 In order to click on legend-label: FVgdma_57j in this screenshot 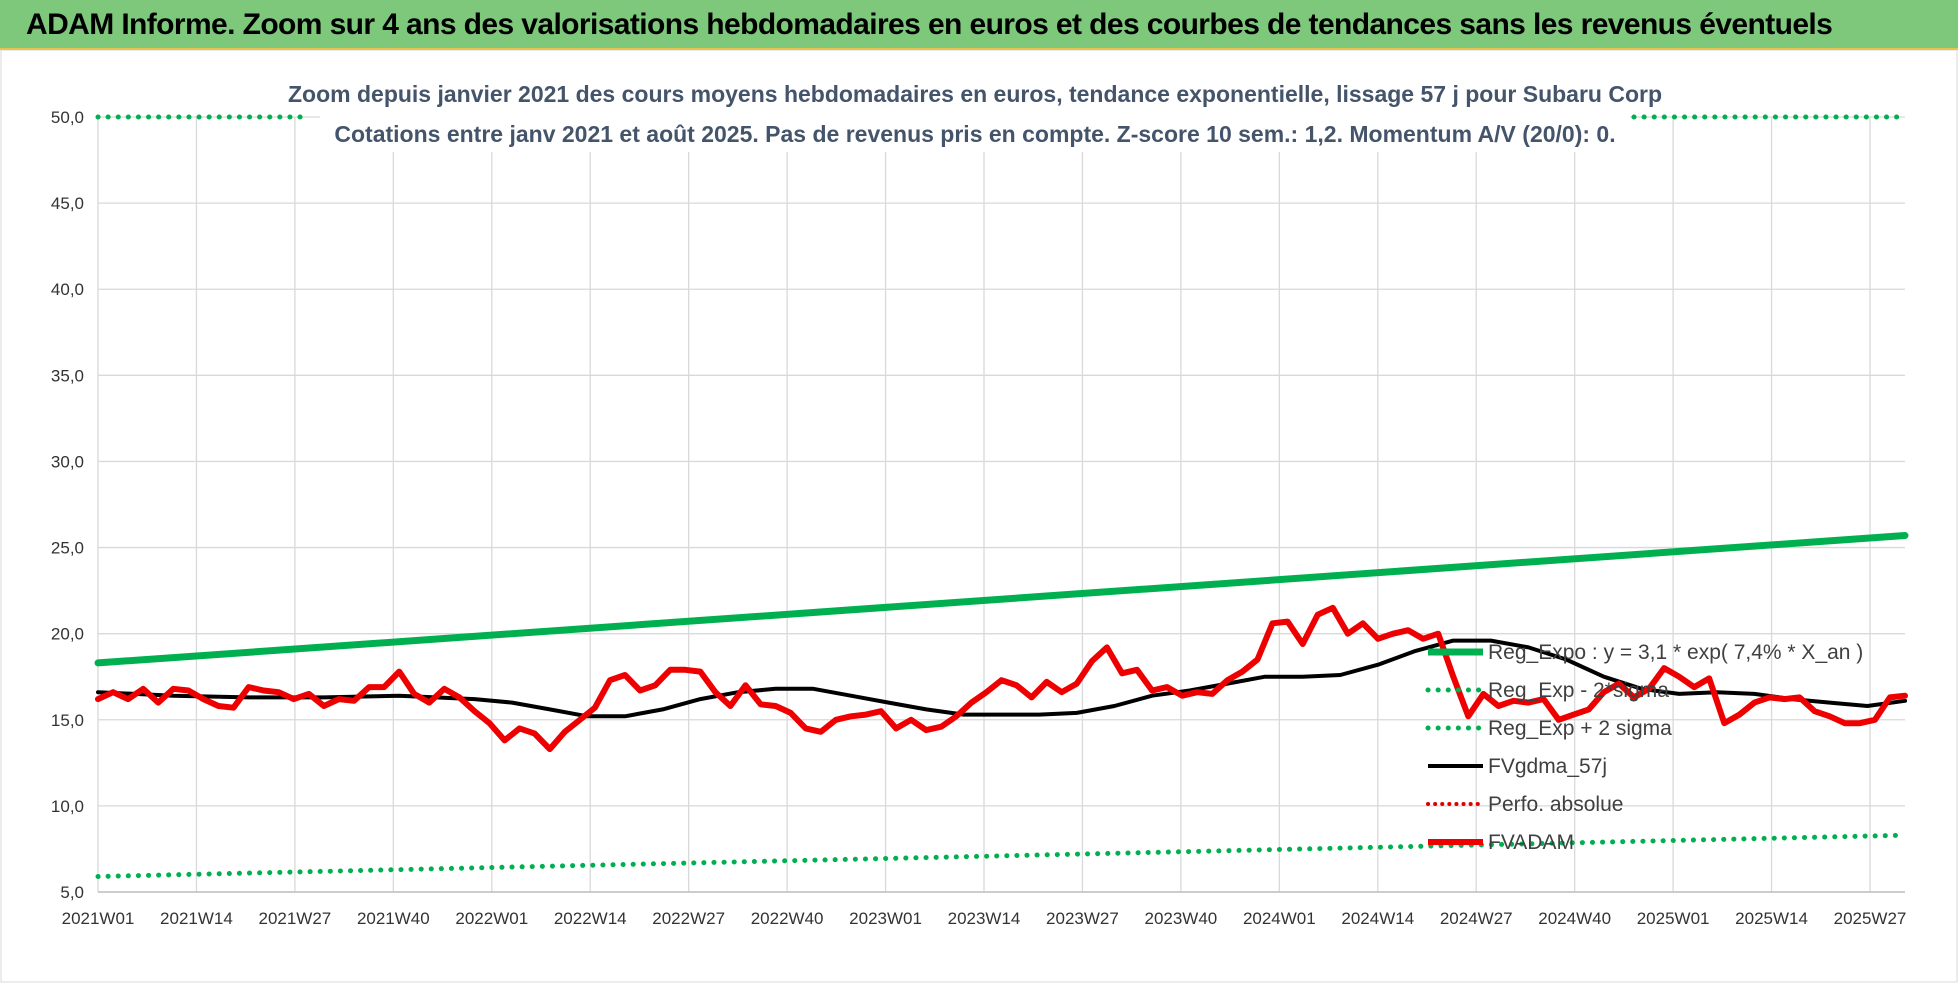, I will do `click(1547, 766)`.